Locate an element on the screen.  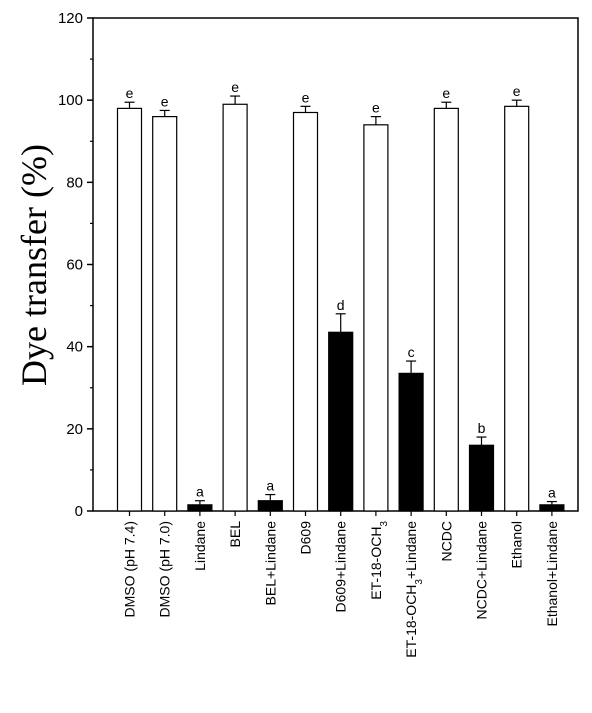
y-tick-label: 100 is located at coordinates (70, 100).